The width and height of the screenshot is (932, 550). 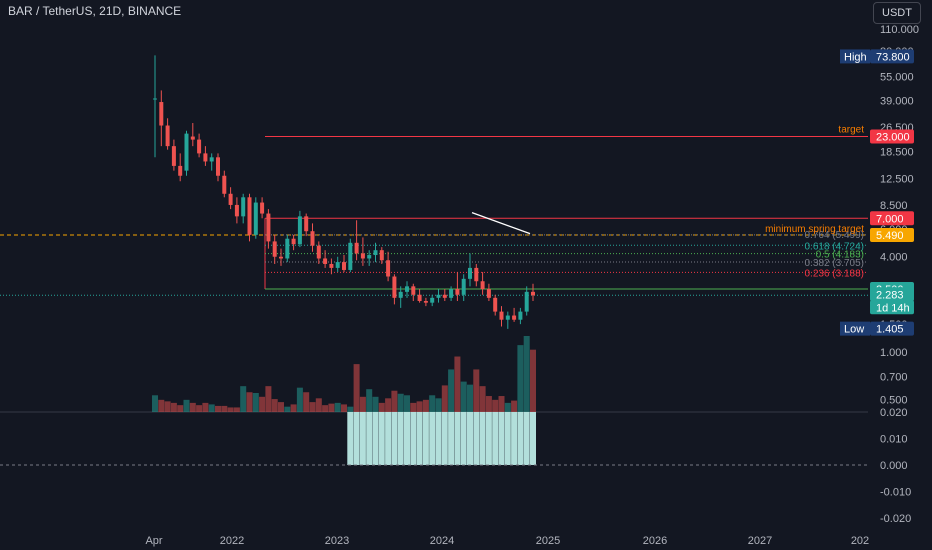 What do you see at coordinates (840, 255) in the screenshot?
I see `fib-level-label: 0.5 (4.183)` at bounding box center [840, 255].